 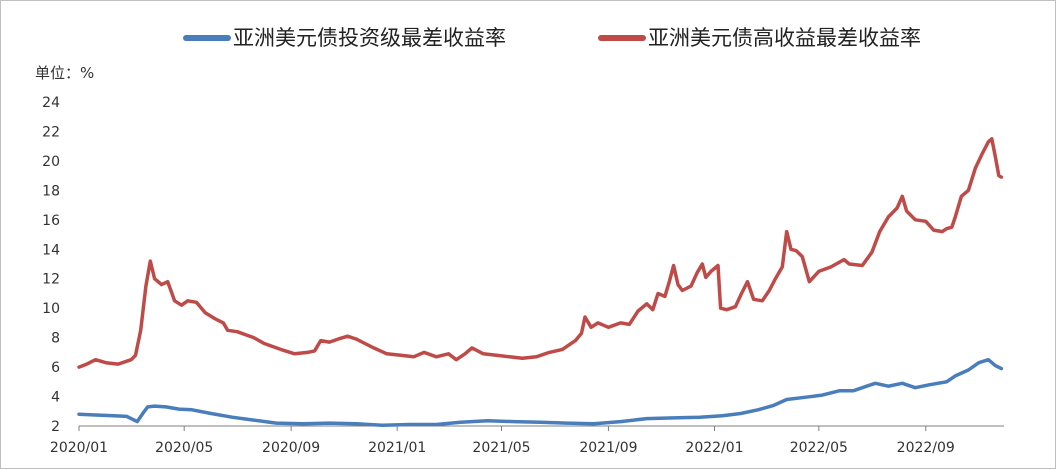 I want to click on y-tick-label: 6, so click(x=55, y=368).